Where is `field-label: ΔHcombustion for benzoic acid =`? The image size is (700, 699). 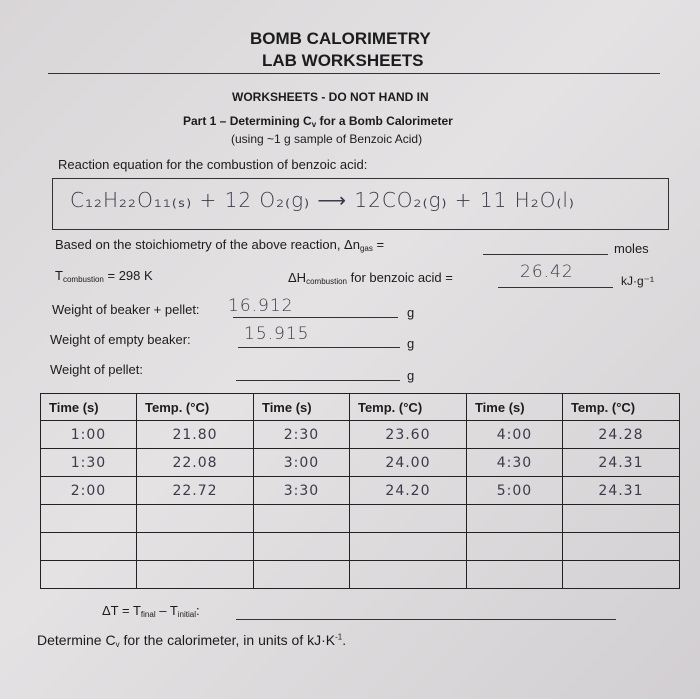
field-label: ΔHcombustion for benzoic acid = is located at coordinates (370, 278).